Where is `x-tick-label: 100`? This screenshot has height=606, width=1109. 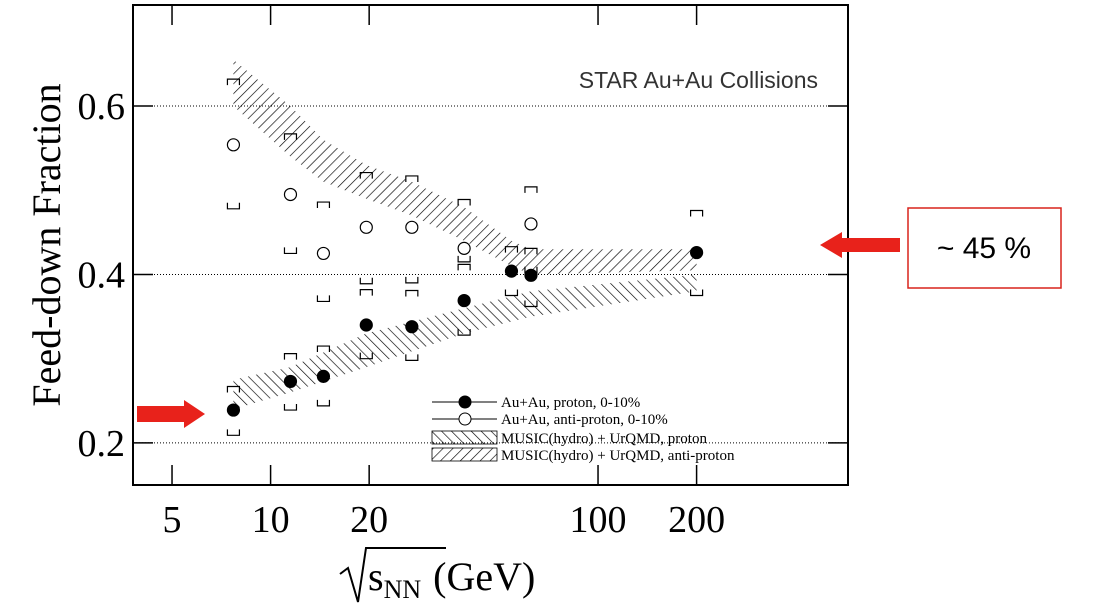
x-tick-label: 100 is located at coordinates (598, 520).